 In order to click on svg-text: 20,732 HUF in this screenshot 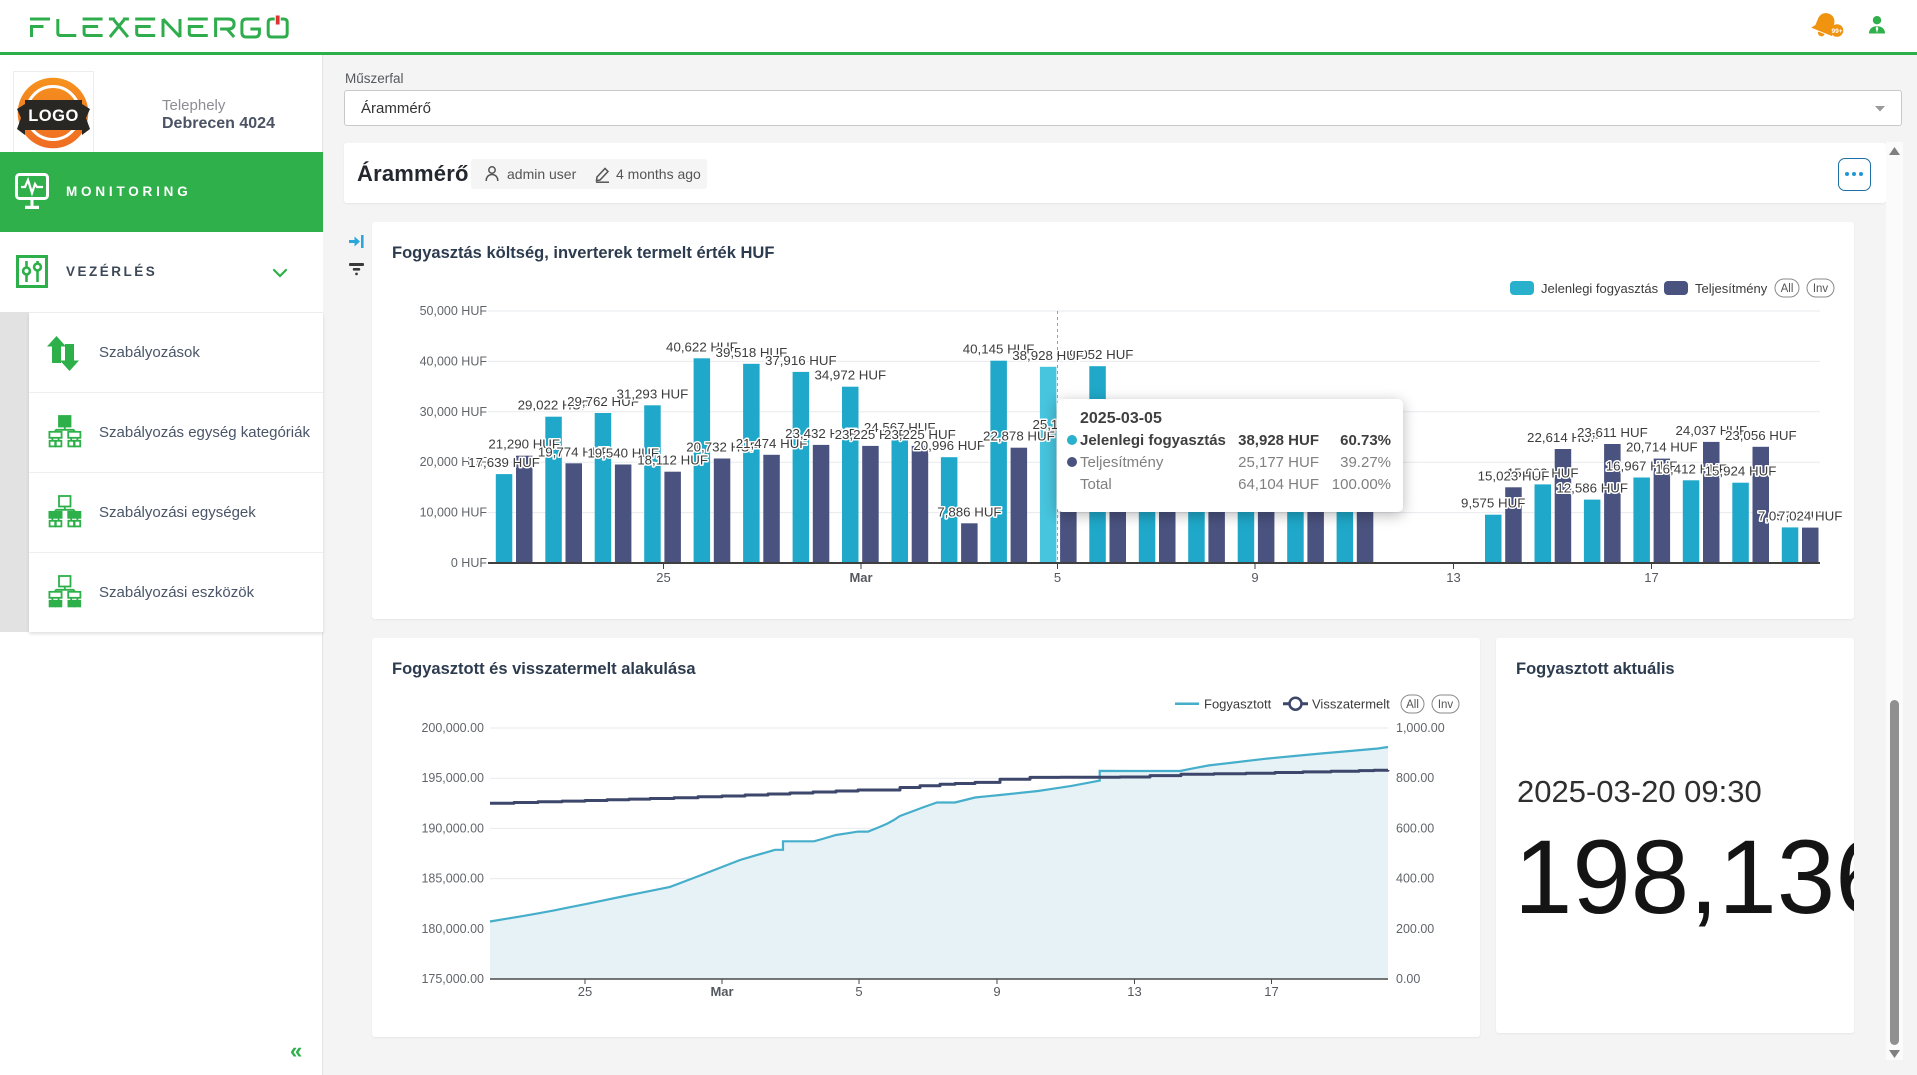, I will do `click(722, 447)`.